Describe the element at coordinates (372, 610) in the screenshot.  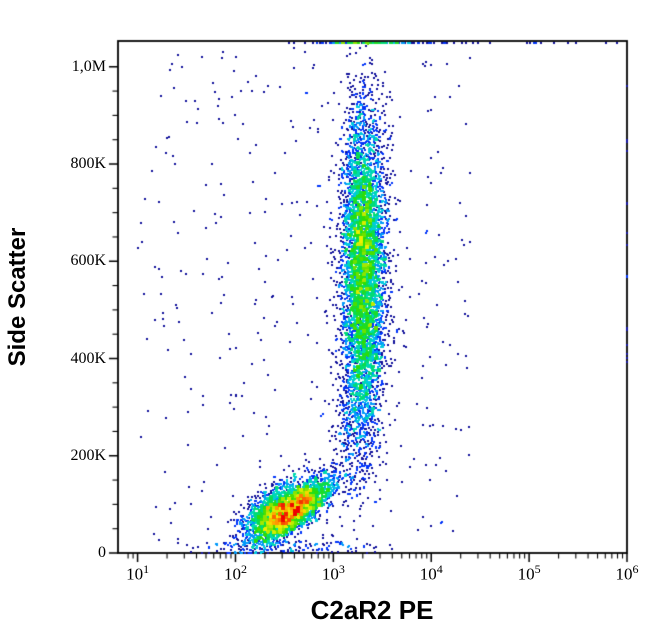
I see `x-axis-title: C2aR2 PE` at that location.